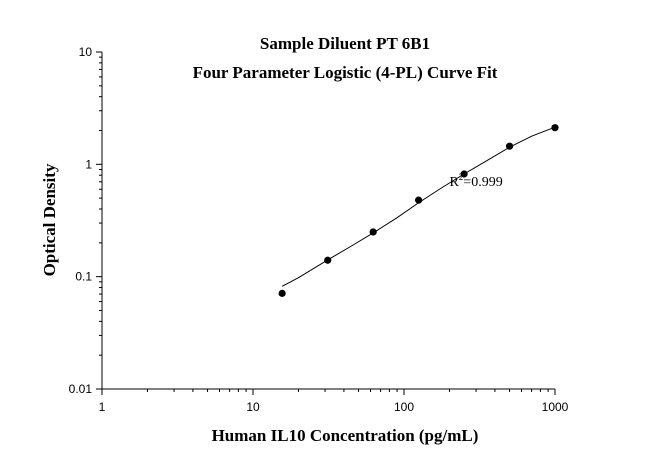 This screenshot has width=650, height=466. What do you see at coordinates (482, 182) in the screenshot?
I see `r-squared-value: =0.999` at bounding box center [482, 182].